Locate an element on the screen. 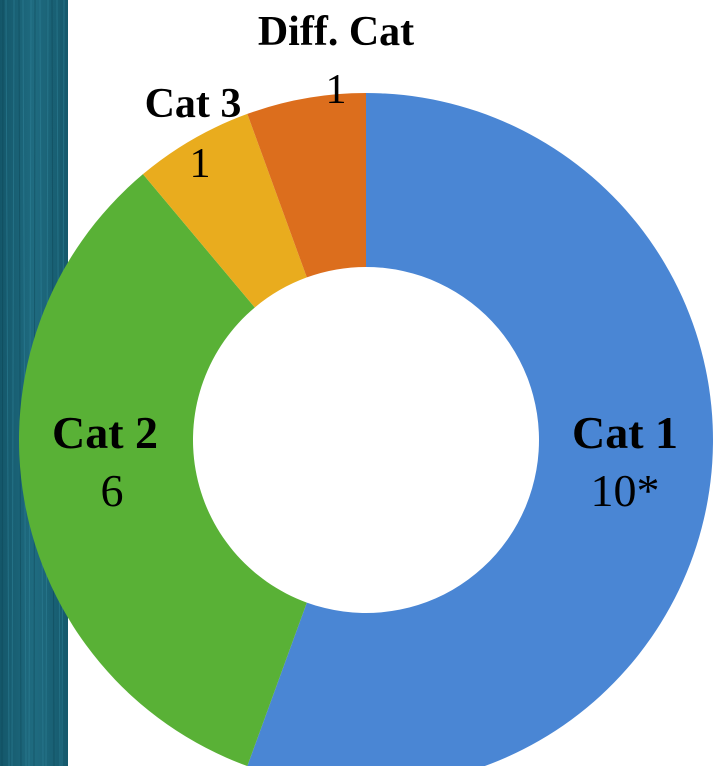 The height and width of the screenshot is (766, 720). label-diff-cat: Diff. Cat is located at coordinates (336, 32).